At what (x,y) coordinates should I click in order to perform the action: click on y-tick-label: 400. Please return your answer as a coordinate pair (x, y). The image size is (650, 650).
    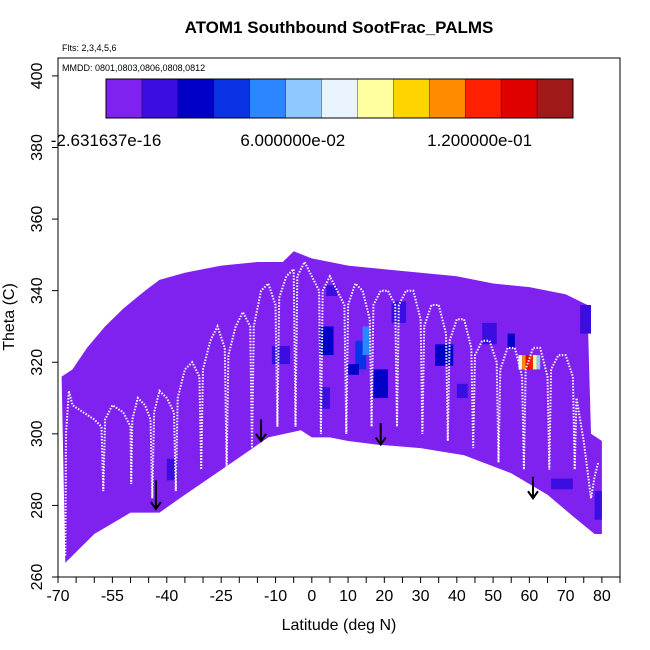
    Looking at the image, I should click on (37, 75).